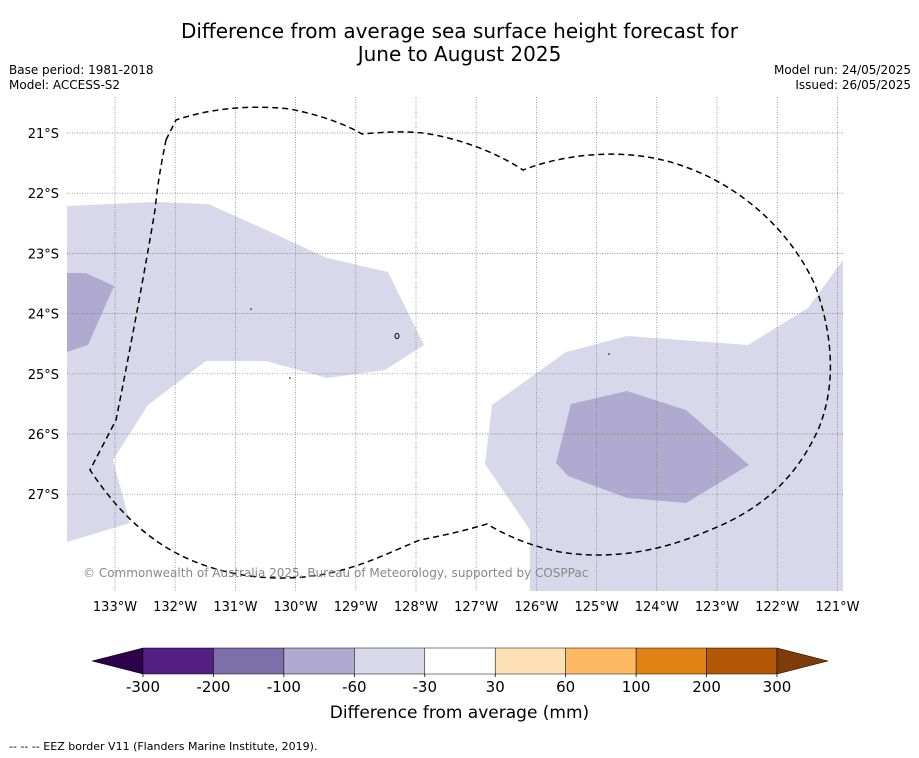 The image size is (919, 758). I want to click on latitude-label: 27°S, so click(43, 495).